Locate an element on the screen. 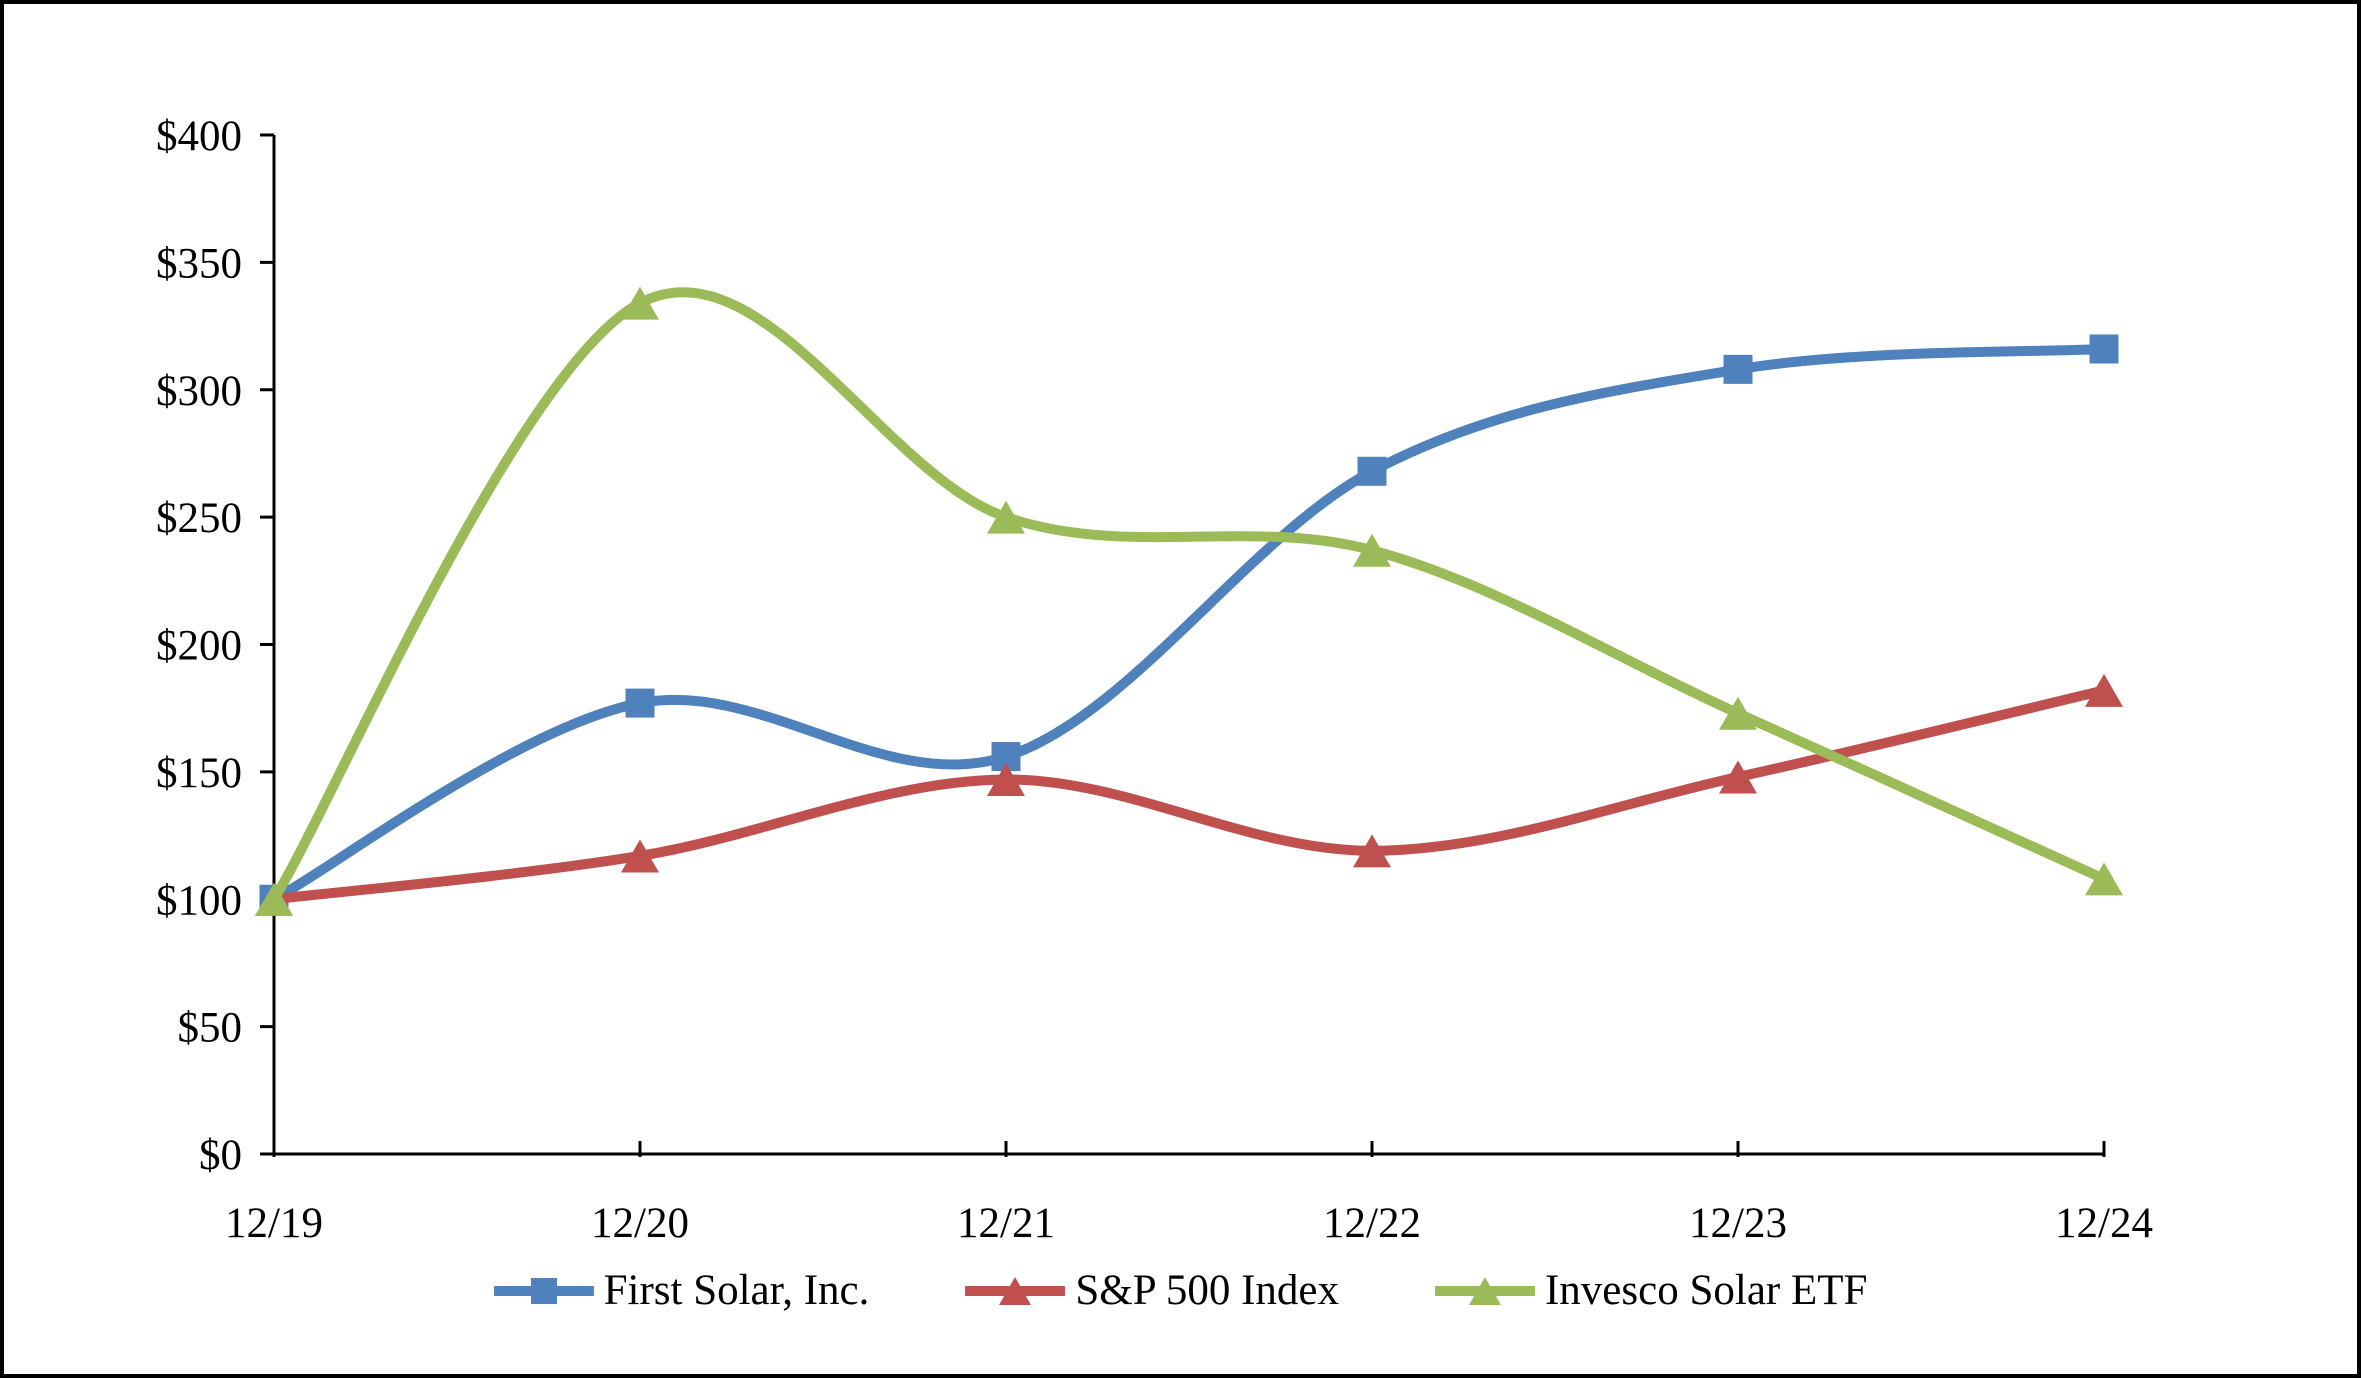 This screenshot has height=1378, width=2361. x-axis-tick-label: 12/23 is located at coordinates (1738, 1223).